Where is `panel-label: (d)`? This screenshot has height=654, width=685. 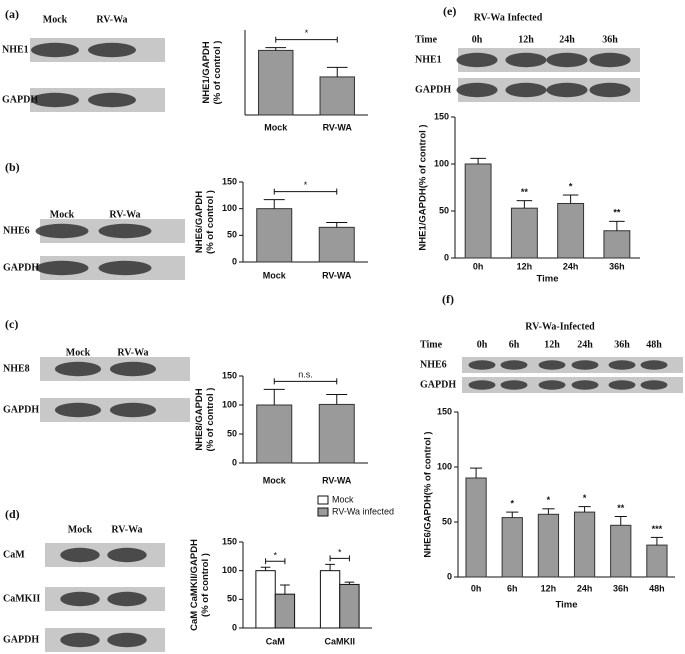 panel-label: (d) is located at coordinates (12, 514).